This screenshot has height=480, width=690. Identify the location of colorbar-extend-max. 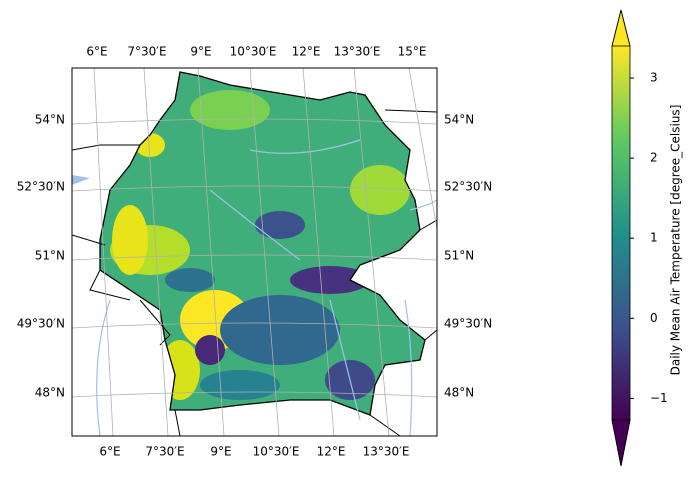
(621, 28).